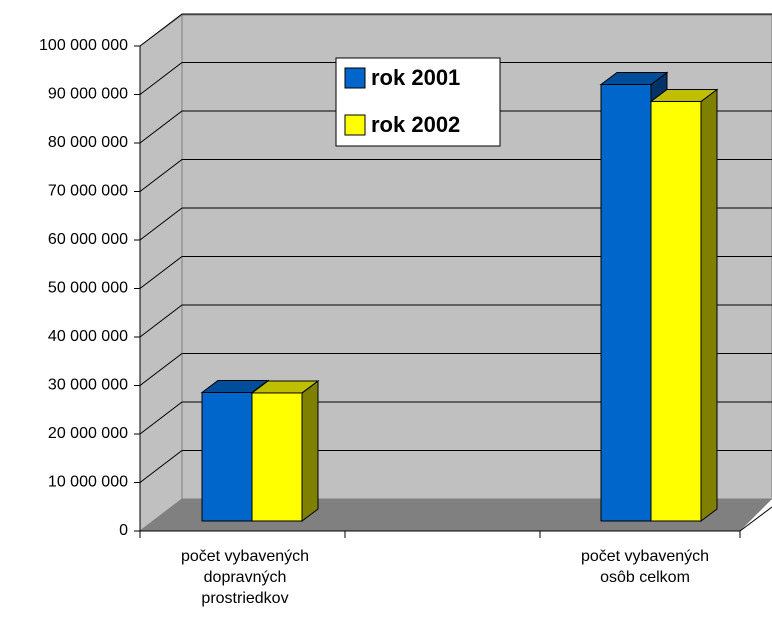  What do you see at coordinates (88, 239) in the screenshot?
I see `y-tick-label: 60 000 000` at bounding box center [88, 239].